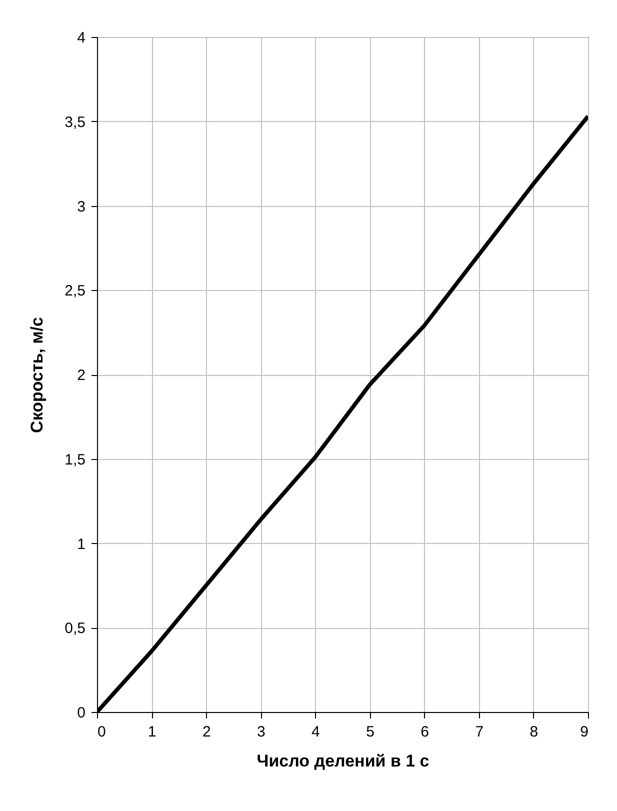 The width and height of the screenshot is (617, 811). I want to click on x-tick-label: 1, so click(152, 732).